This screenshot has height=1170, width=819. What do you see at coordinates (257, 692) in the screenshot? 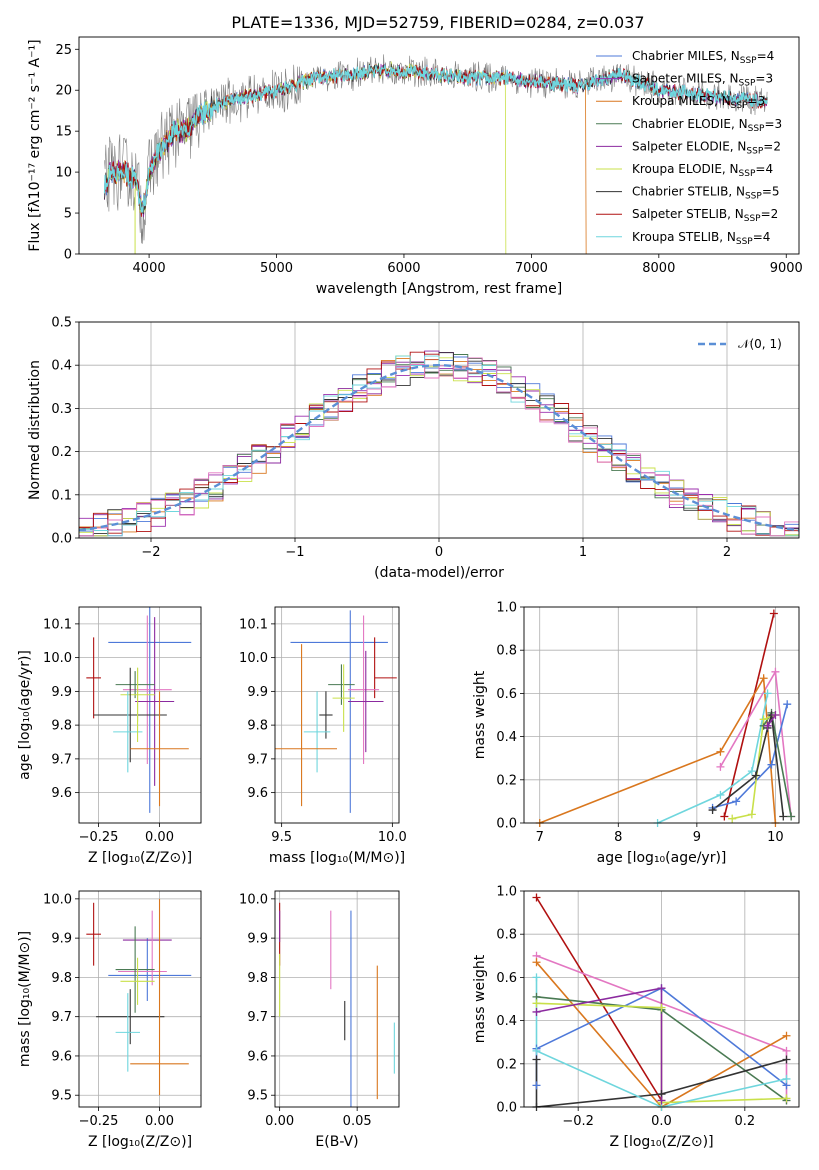
I see `y-tick-label: 9.9` at bounding box center [257, 692].